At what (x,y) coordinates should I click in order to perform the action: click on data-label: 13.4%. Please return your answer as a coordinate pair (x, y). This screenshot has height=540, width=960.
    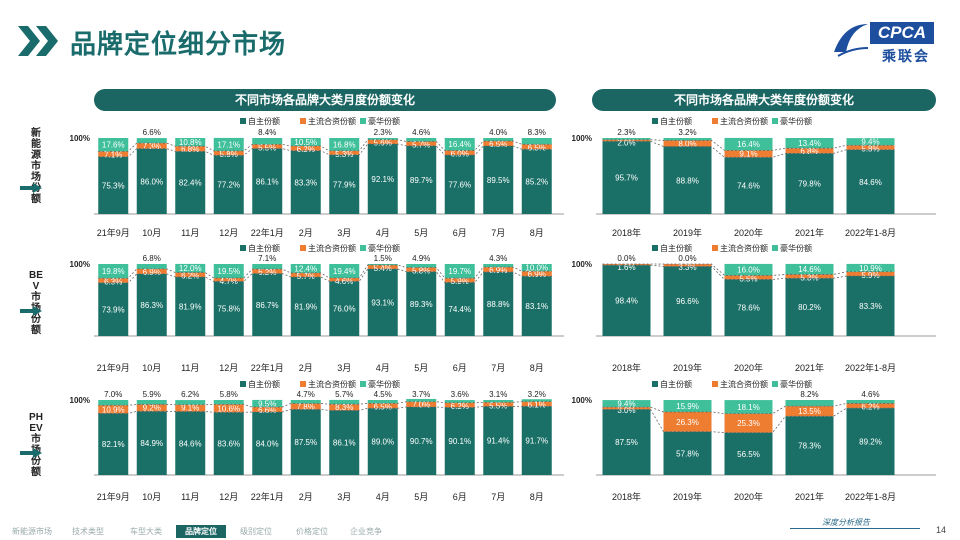
    Looking at the image, I should click on (809, 143).